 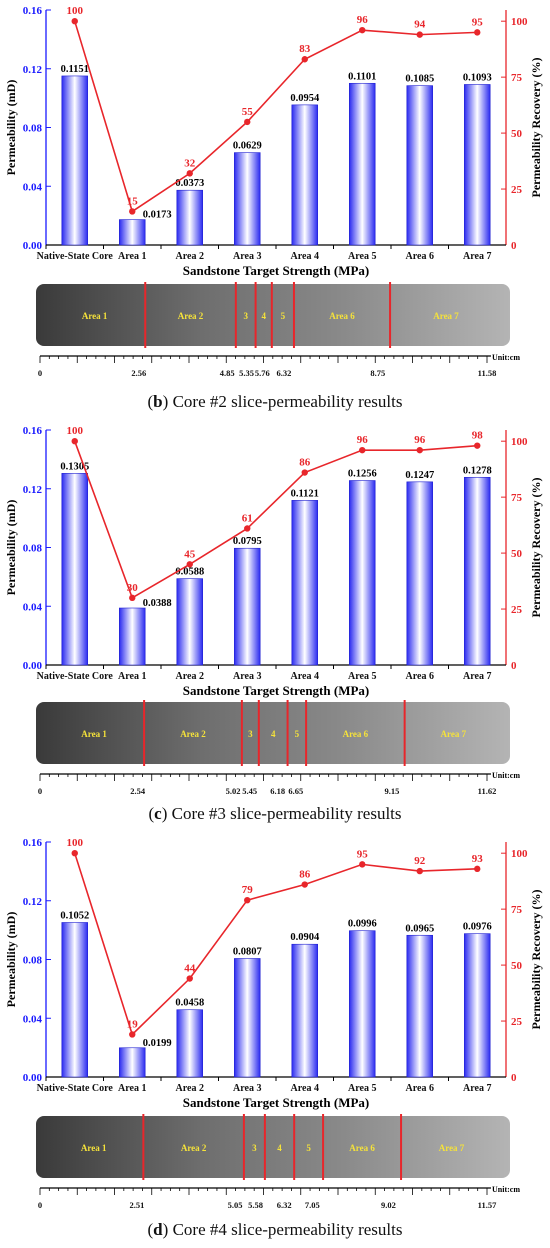 What do you see at coordinates (248, 890) in the screenshot?
I see `recovery-value-label: 79` at bounding box center [248, 890].